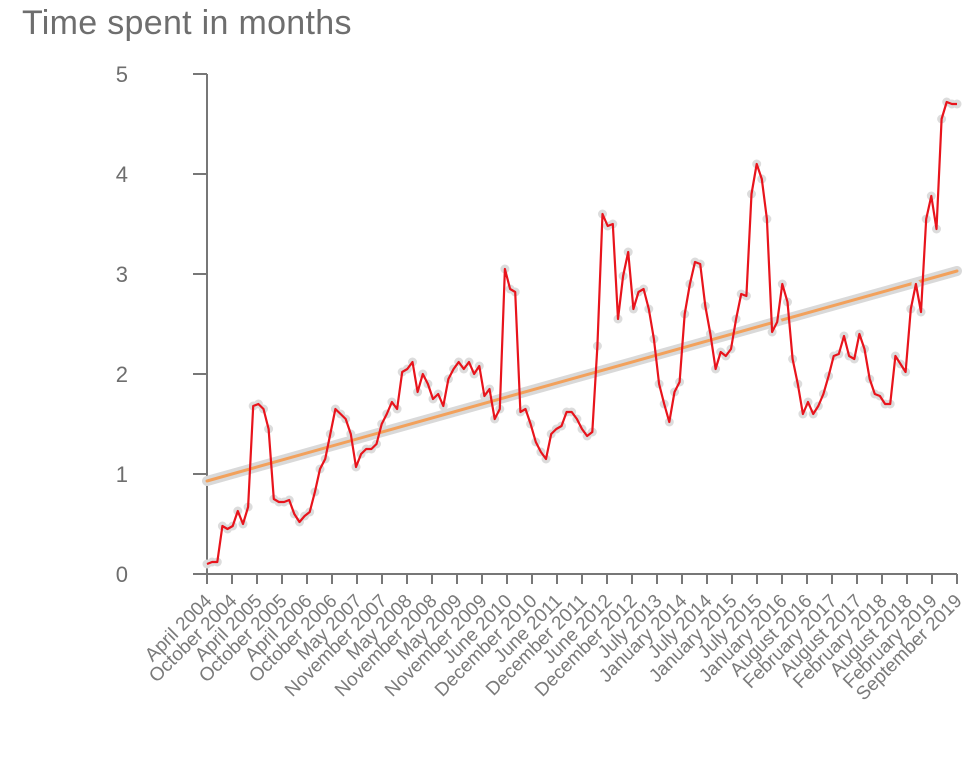  I want to click on y-tick-label: 5, so click(122, 74).